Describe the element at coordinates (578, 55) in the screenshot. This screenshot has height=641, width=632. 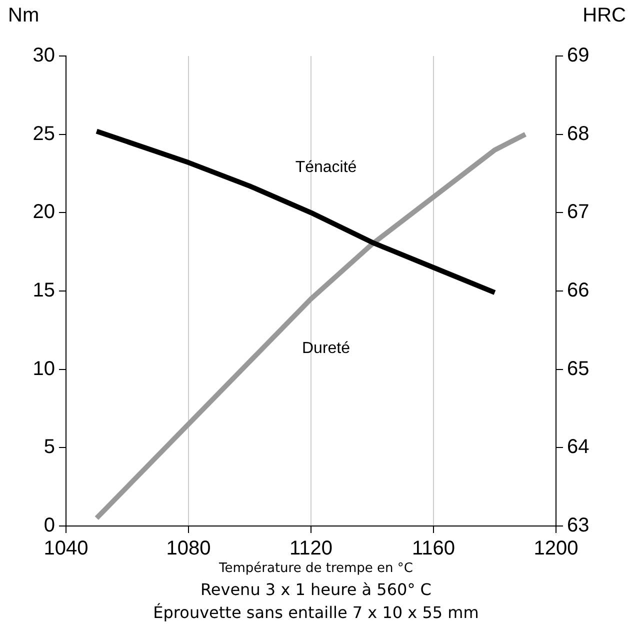
I see `y2-tick-label: 69` at that location.